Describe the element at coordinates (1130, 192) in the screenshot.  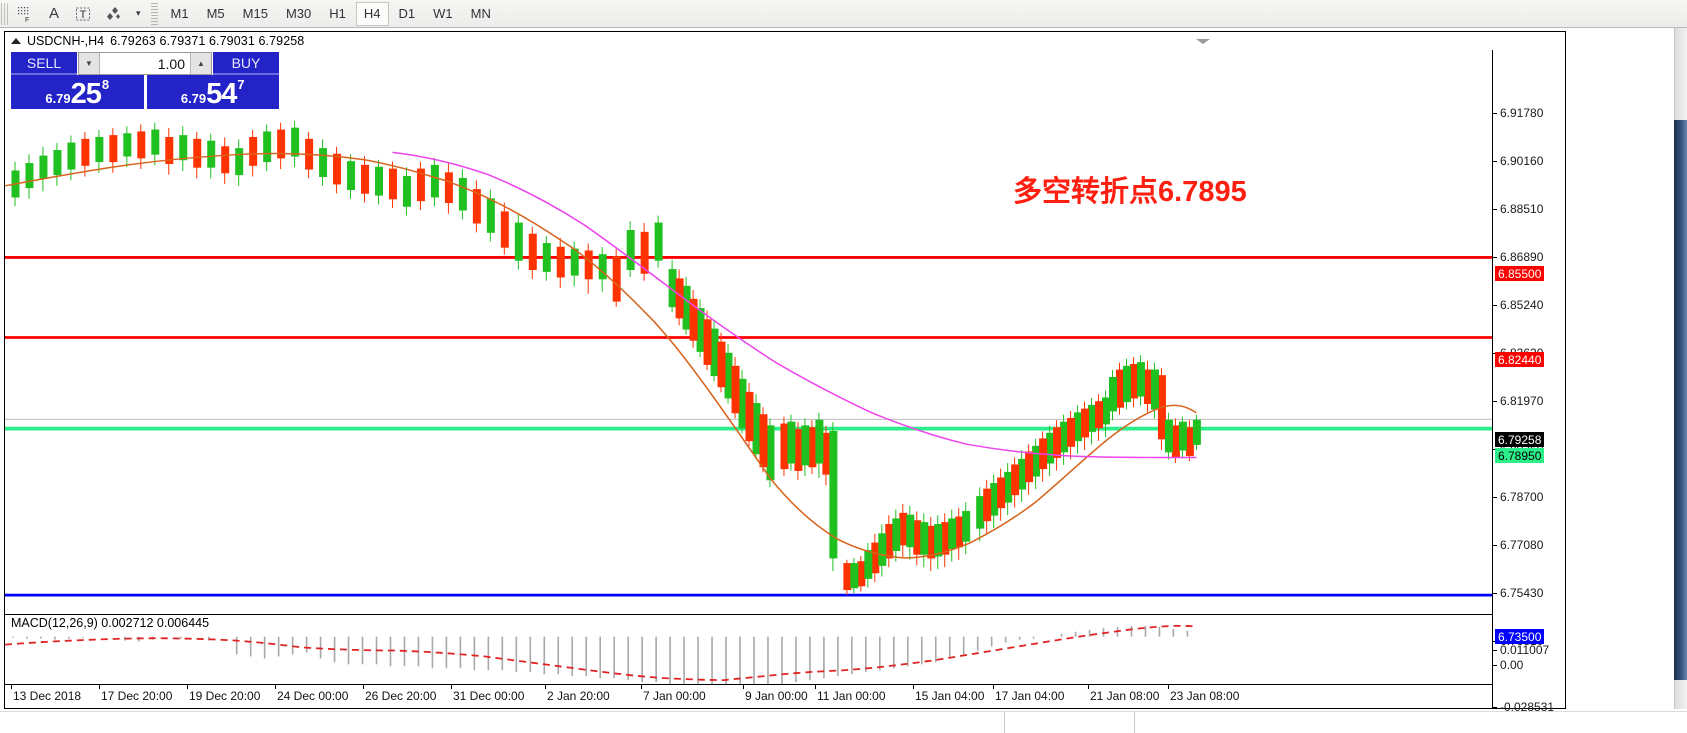
I see `chart-annotation-label: 多空转折点6.7895` at that location.